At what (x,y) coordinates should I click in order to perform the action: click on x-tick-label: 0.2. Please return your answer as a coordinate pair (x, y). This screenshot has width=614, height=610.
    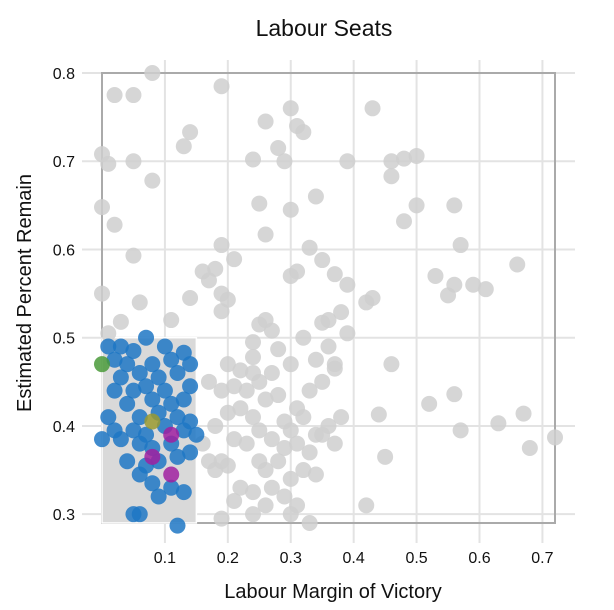
    Looking at the image, I should click on (228, 558).